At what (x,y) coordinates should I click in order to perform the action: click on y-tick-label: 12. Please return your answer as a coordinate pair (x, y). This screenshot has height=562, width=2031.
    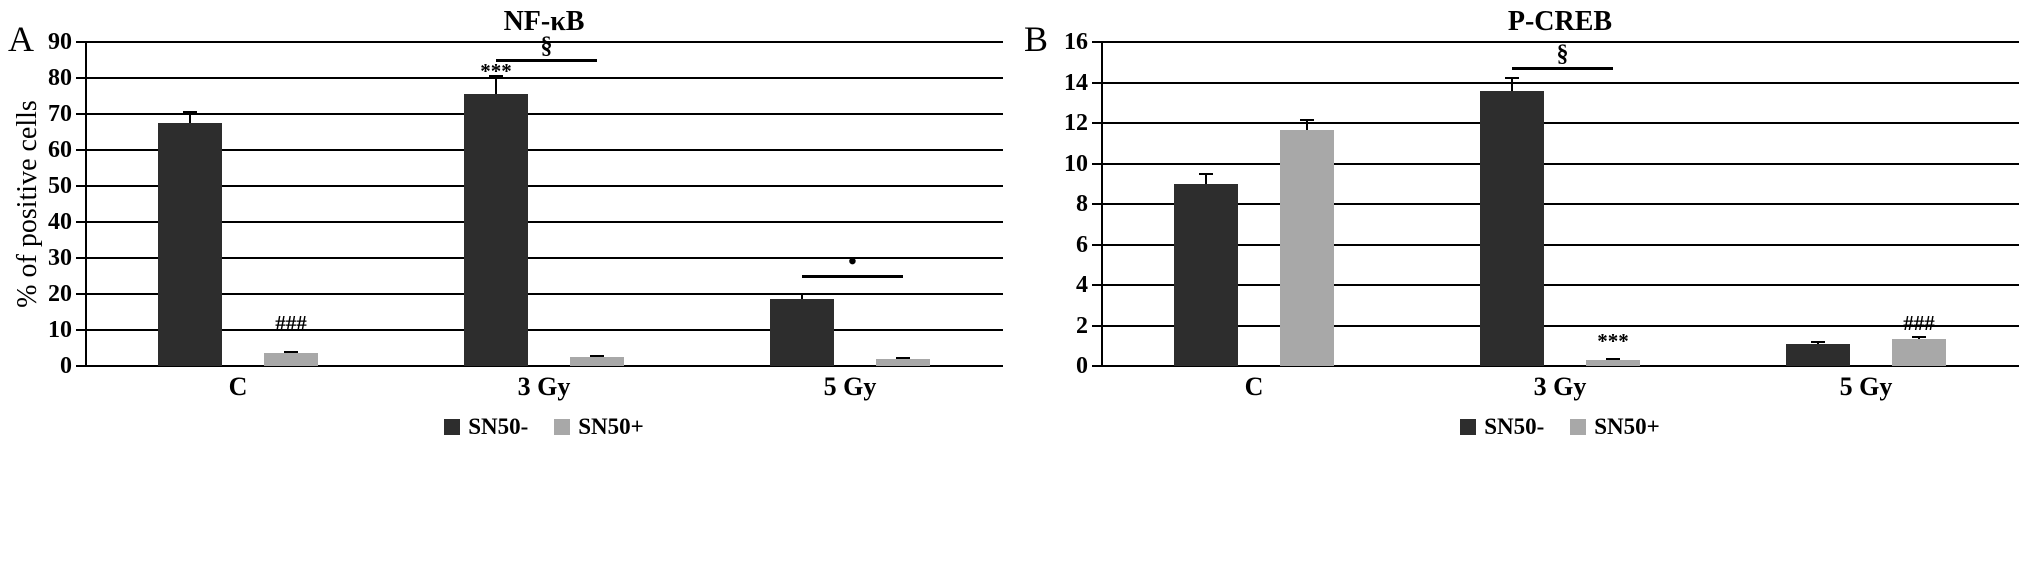
    Looking at the image, I should click on (1076, 123).